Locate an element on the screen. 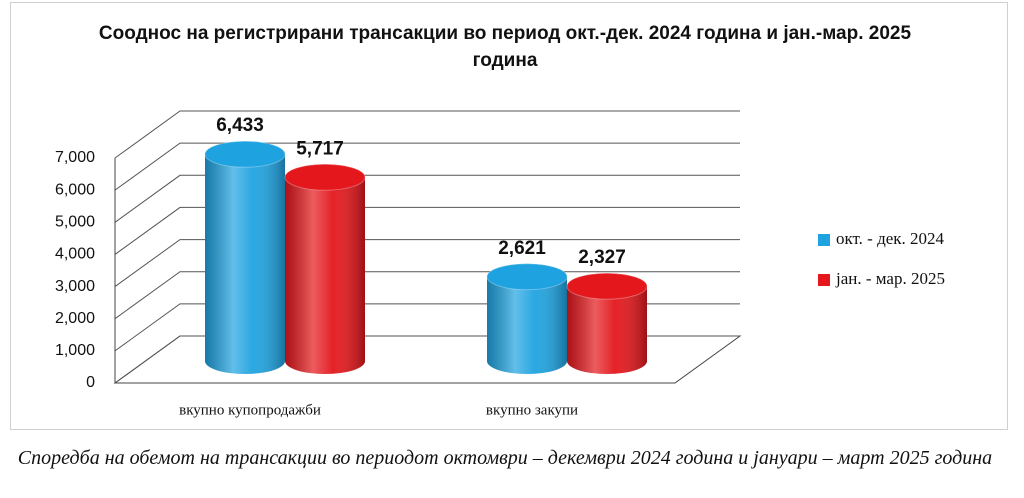 The height and width of the screenshot is (498, 1024). y-tick-label: 6,000 is located at coordinates (75, 189).